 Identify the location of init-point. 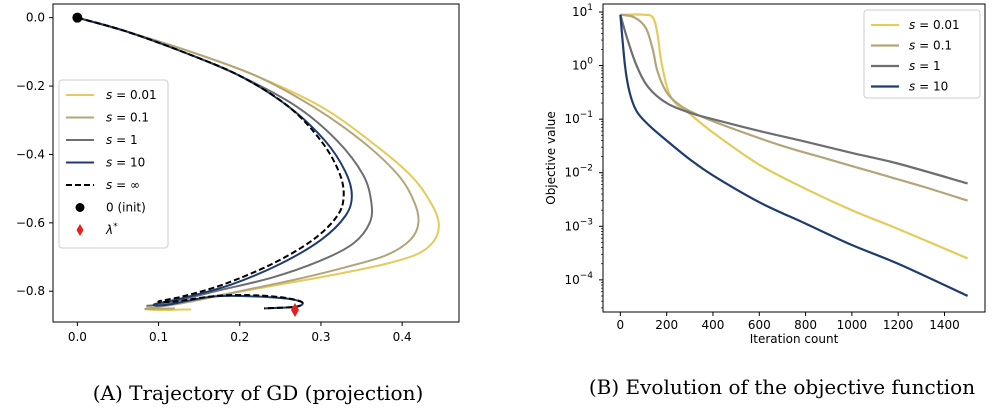
(77, 17).